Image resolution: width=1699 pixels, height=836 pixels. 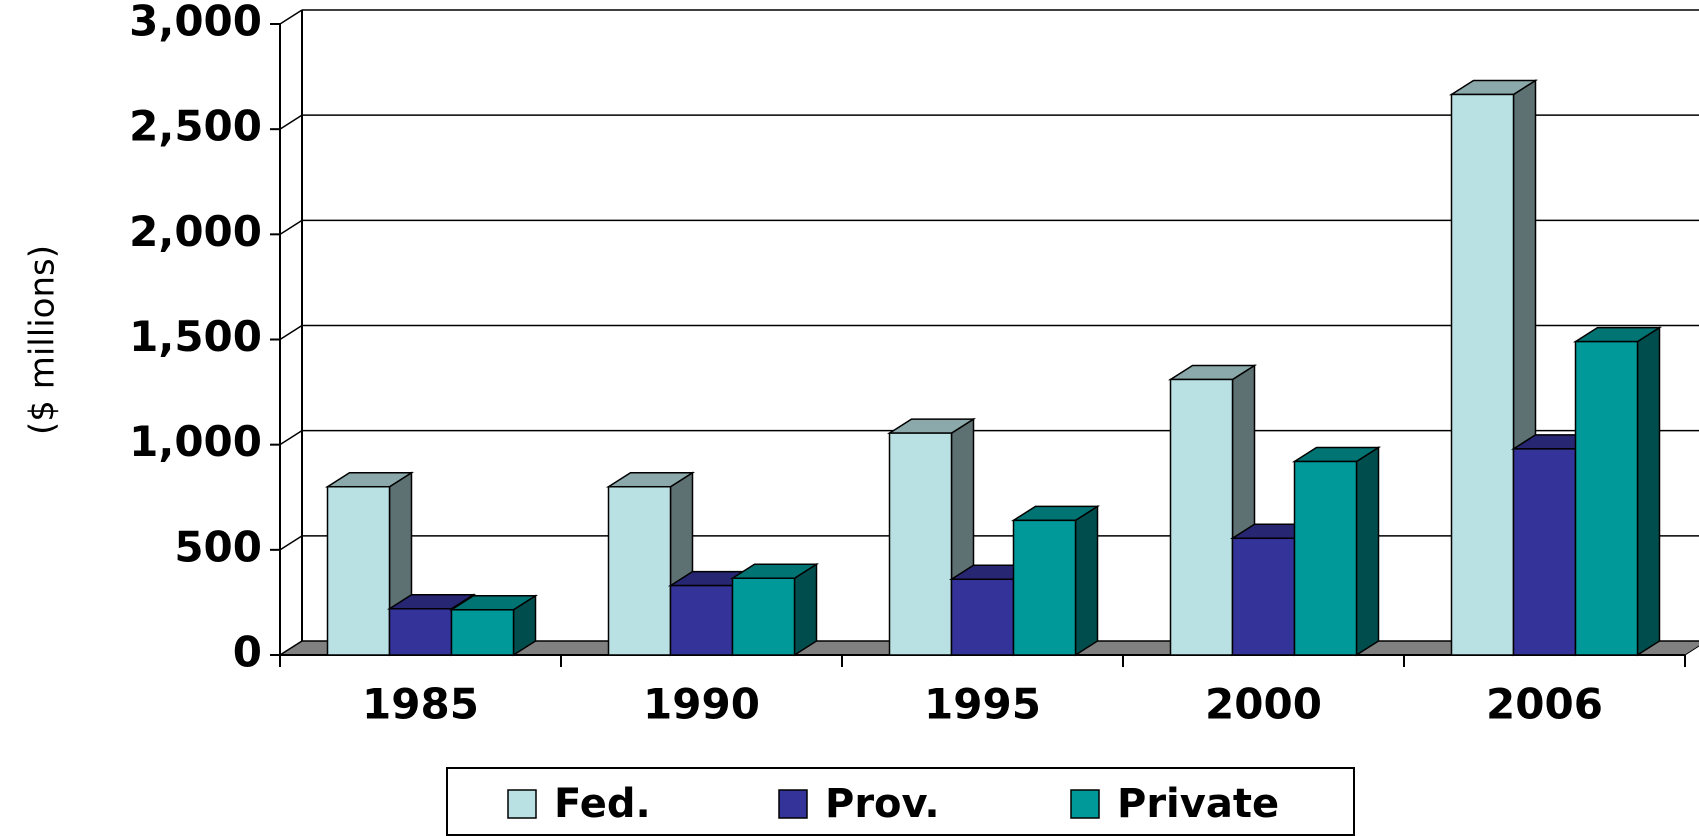 I want to click on y-tick-label: 3,000, so click(x=195, y=23).